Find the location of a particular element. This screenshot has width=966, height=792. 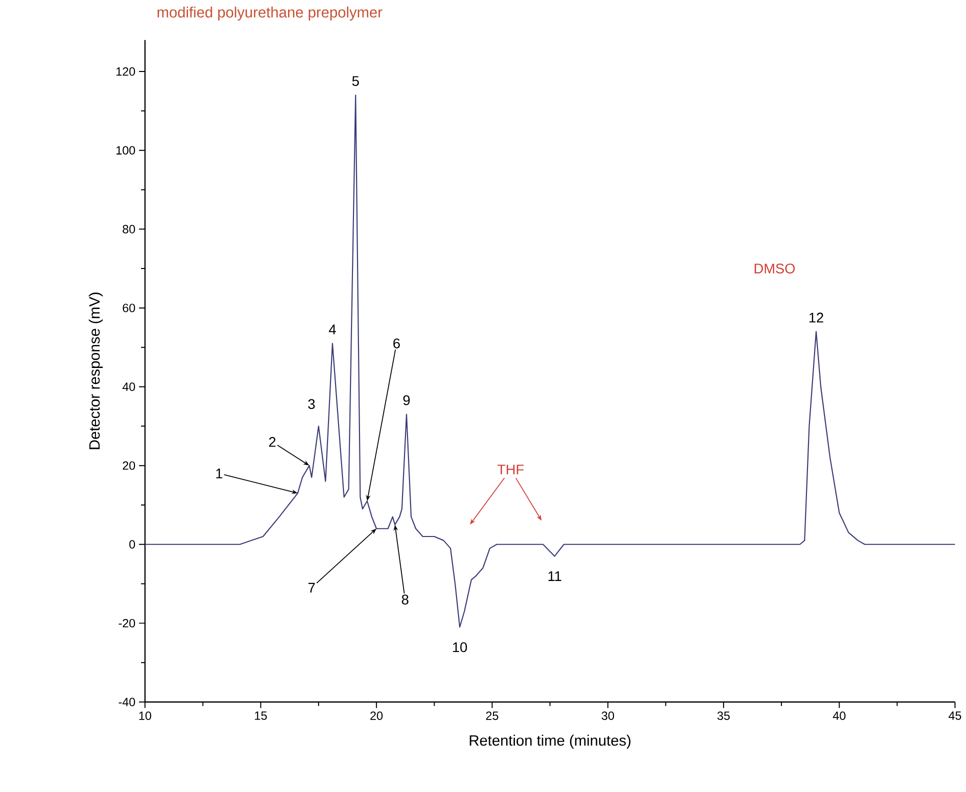

x-tick-label: 15 is located at coordinates (260, 716).